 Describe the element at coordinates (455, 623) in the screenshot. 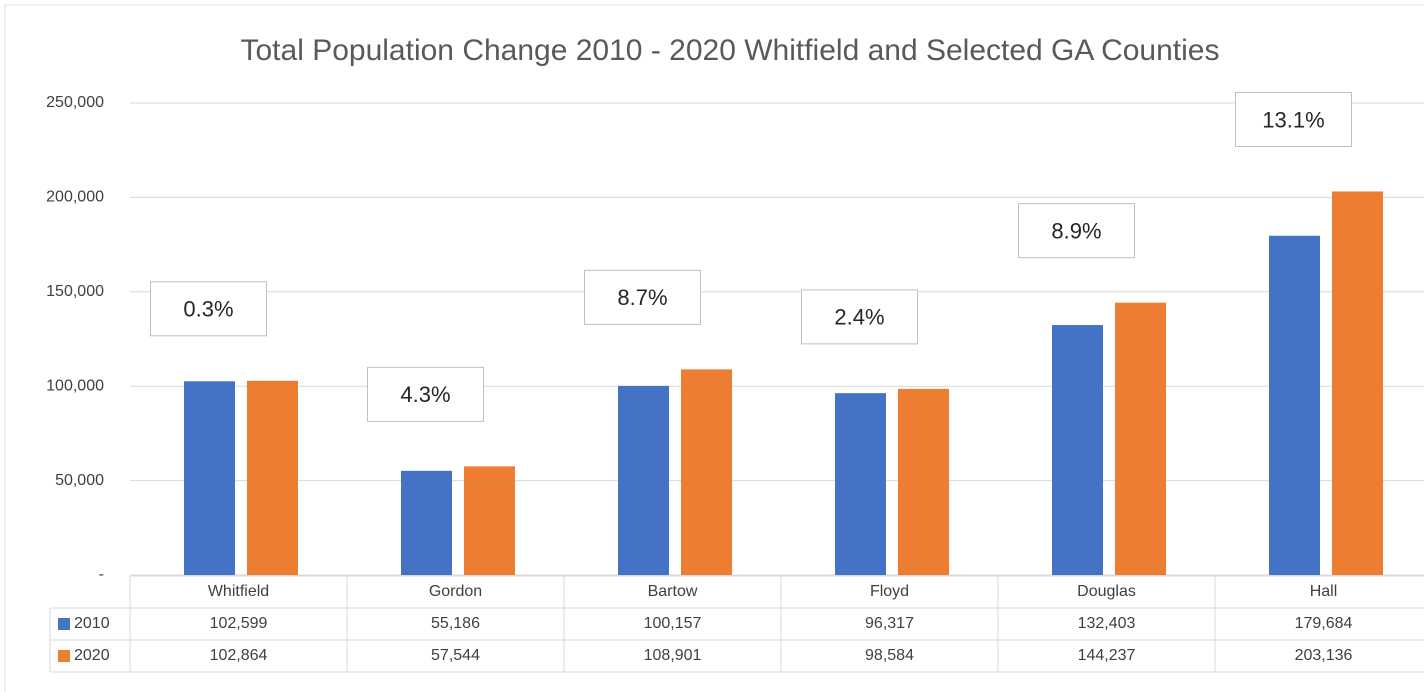

I see `table-value: 55,186` at that location.